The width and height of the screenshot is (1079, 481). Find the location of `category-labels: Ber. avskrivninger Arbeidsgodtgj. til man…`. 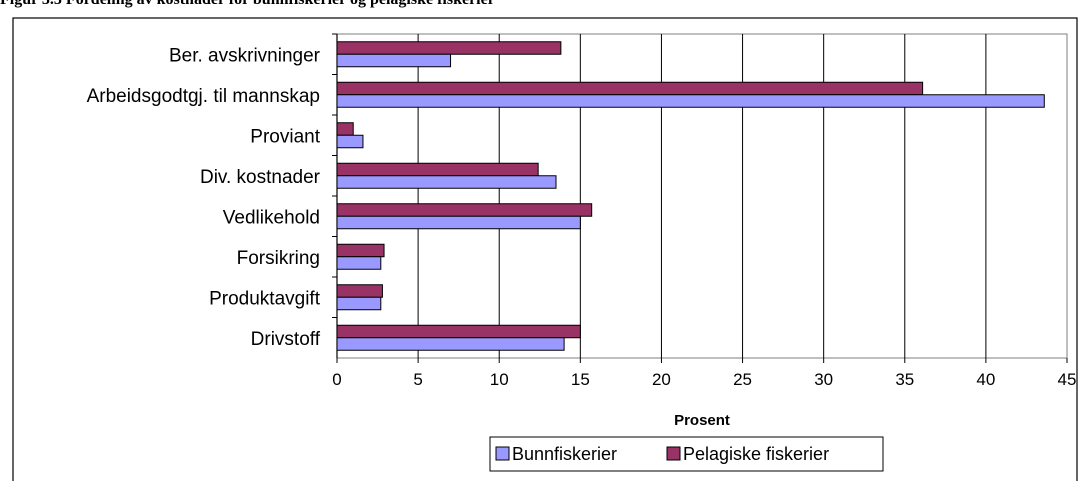

category-labels: Ber. avskrivninger Arbeidsgodtgj. til man… is located at coordinates (204, 197).